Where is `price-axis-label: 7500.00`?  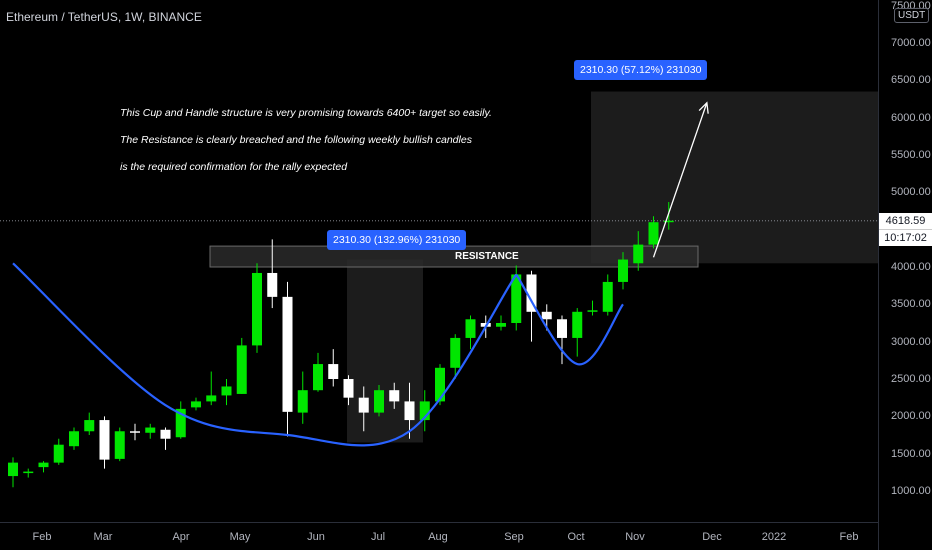
price-axis-label: 7500.00 is located at coordinates (911, 6).